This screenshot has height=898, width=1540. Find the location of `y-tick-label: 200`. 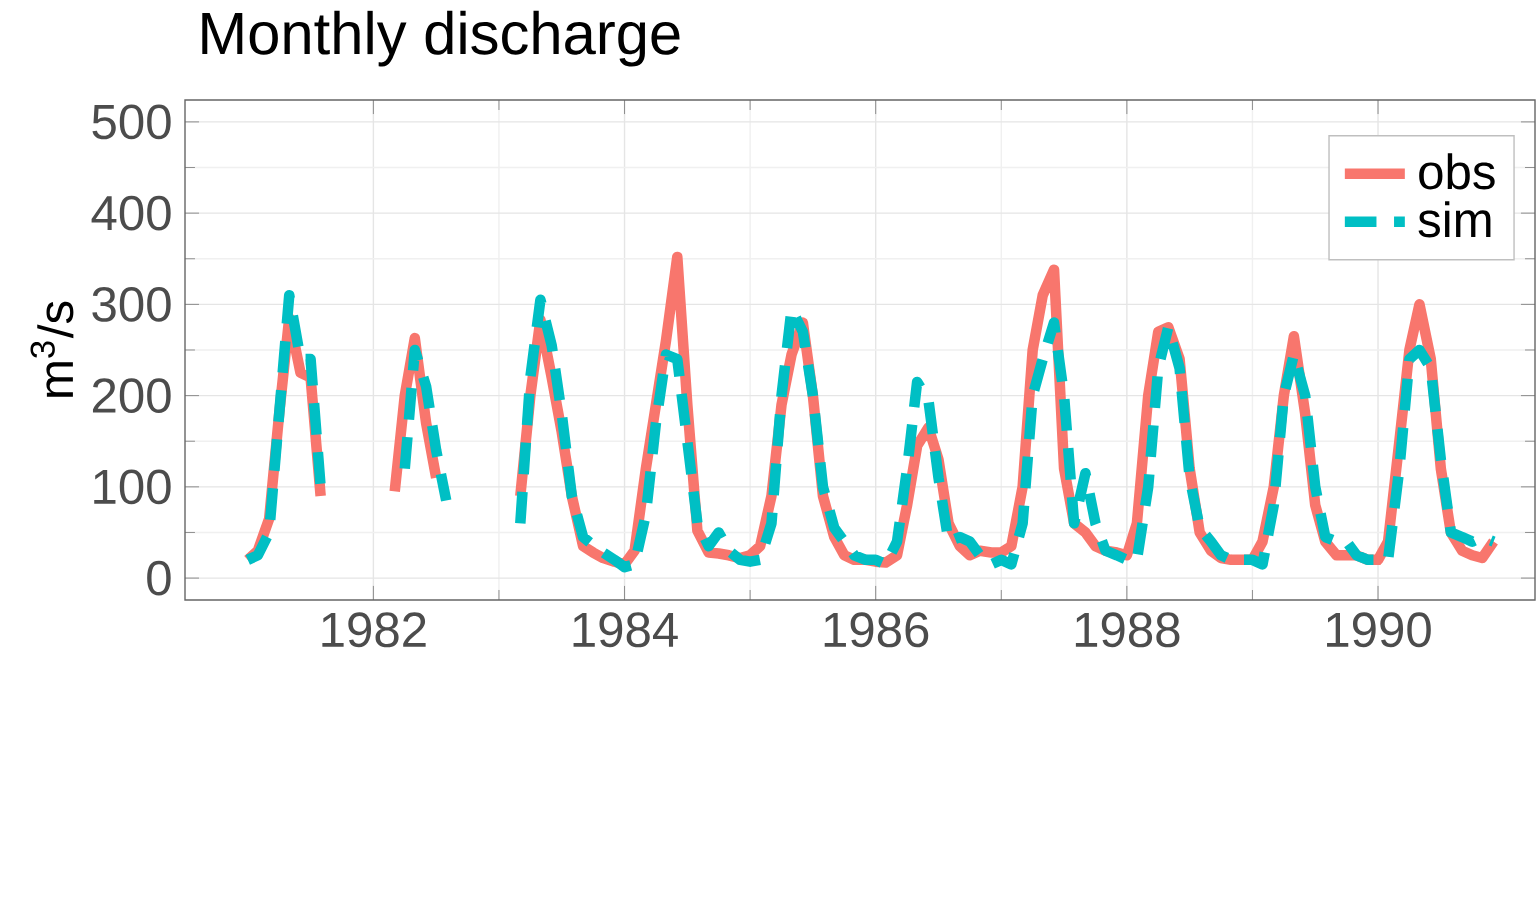

y-tick-label: 200 is located at coordinates (131, 396).